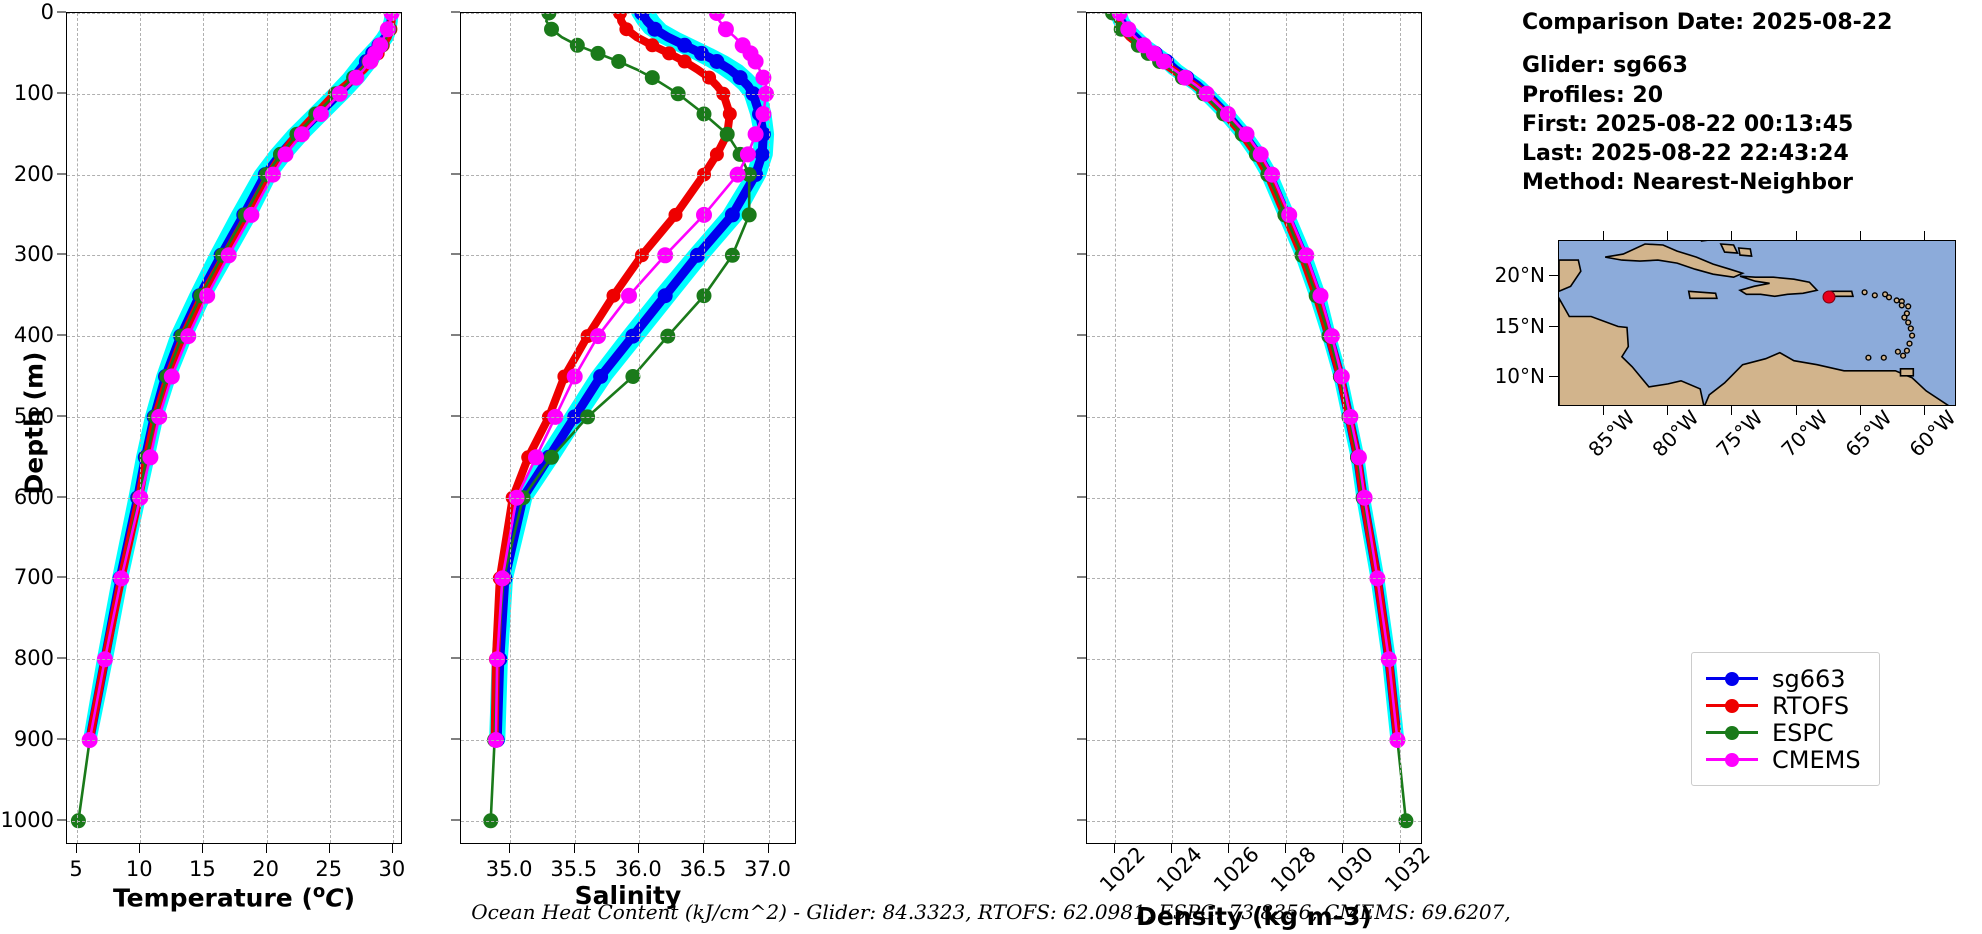 The image size is (1982, 934). What do you see at coordinates (1553, 326) in the screenshot?
I see `map-lat-tick` at bounding box center [1553, 326].